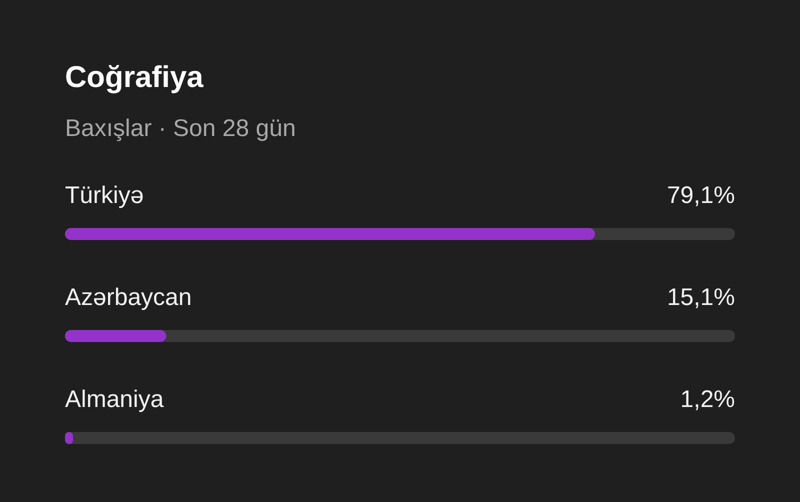 The width and height of the screenshot is (800, 502). Describe the element at coordinates (134, 77) in the screenshot. I see `chart-title: Coğrafiya` at that location.